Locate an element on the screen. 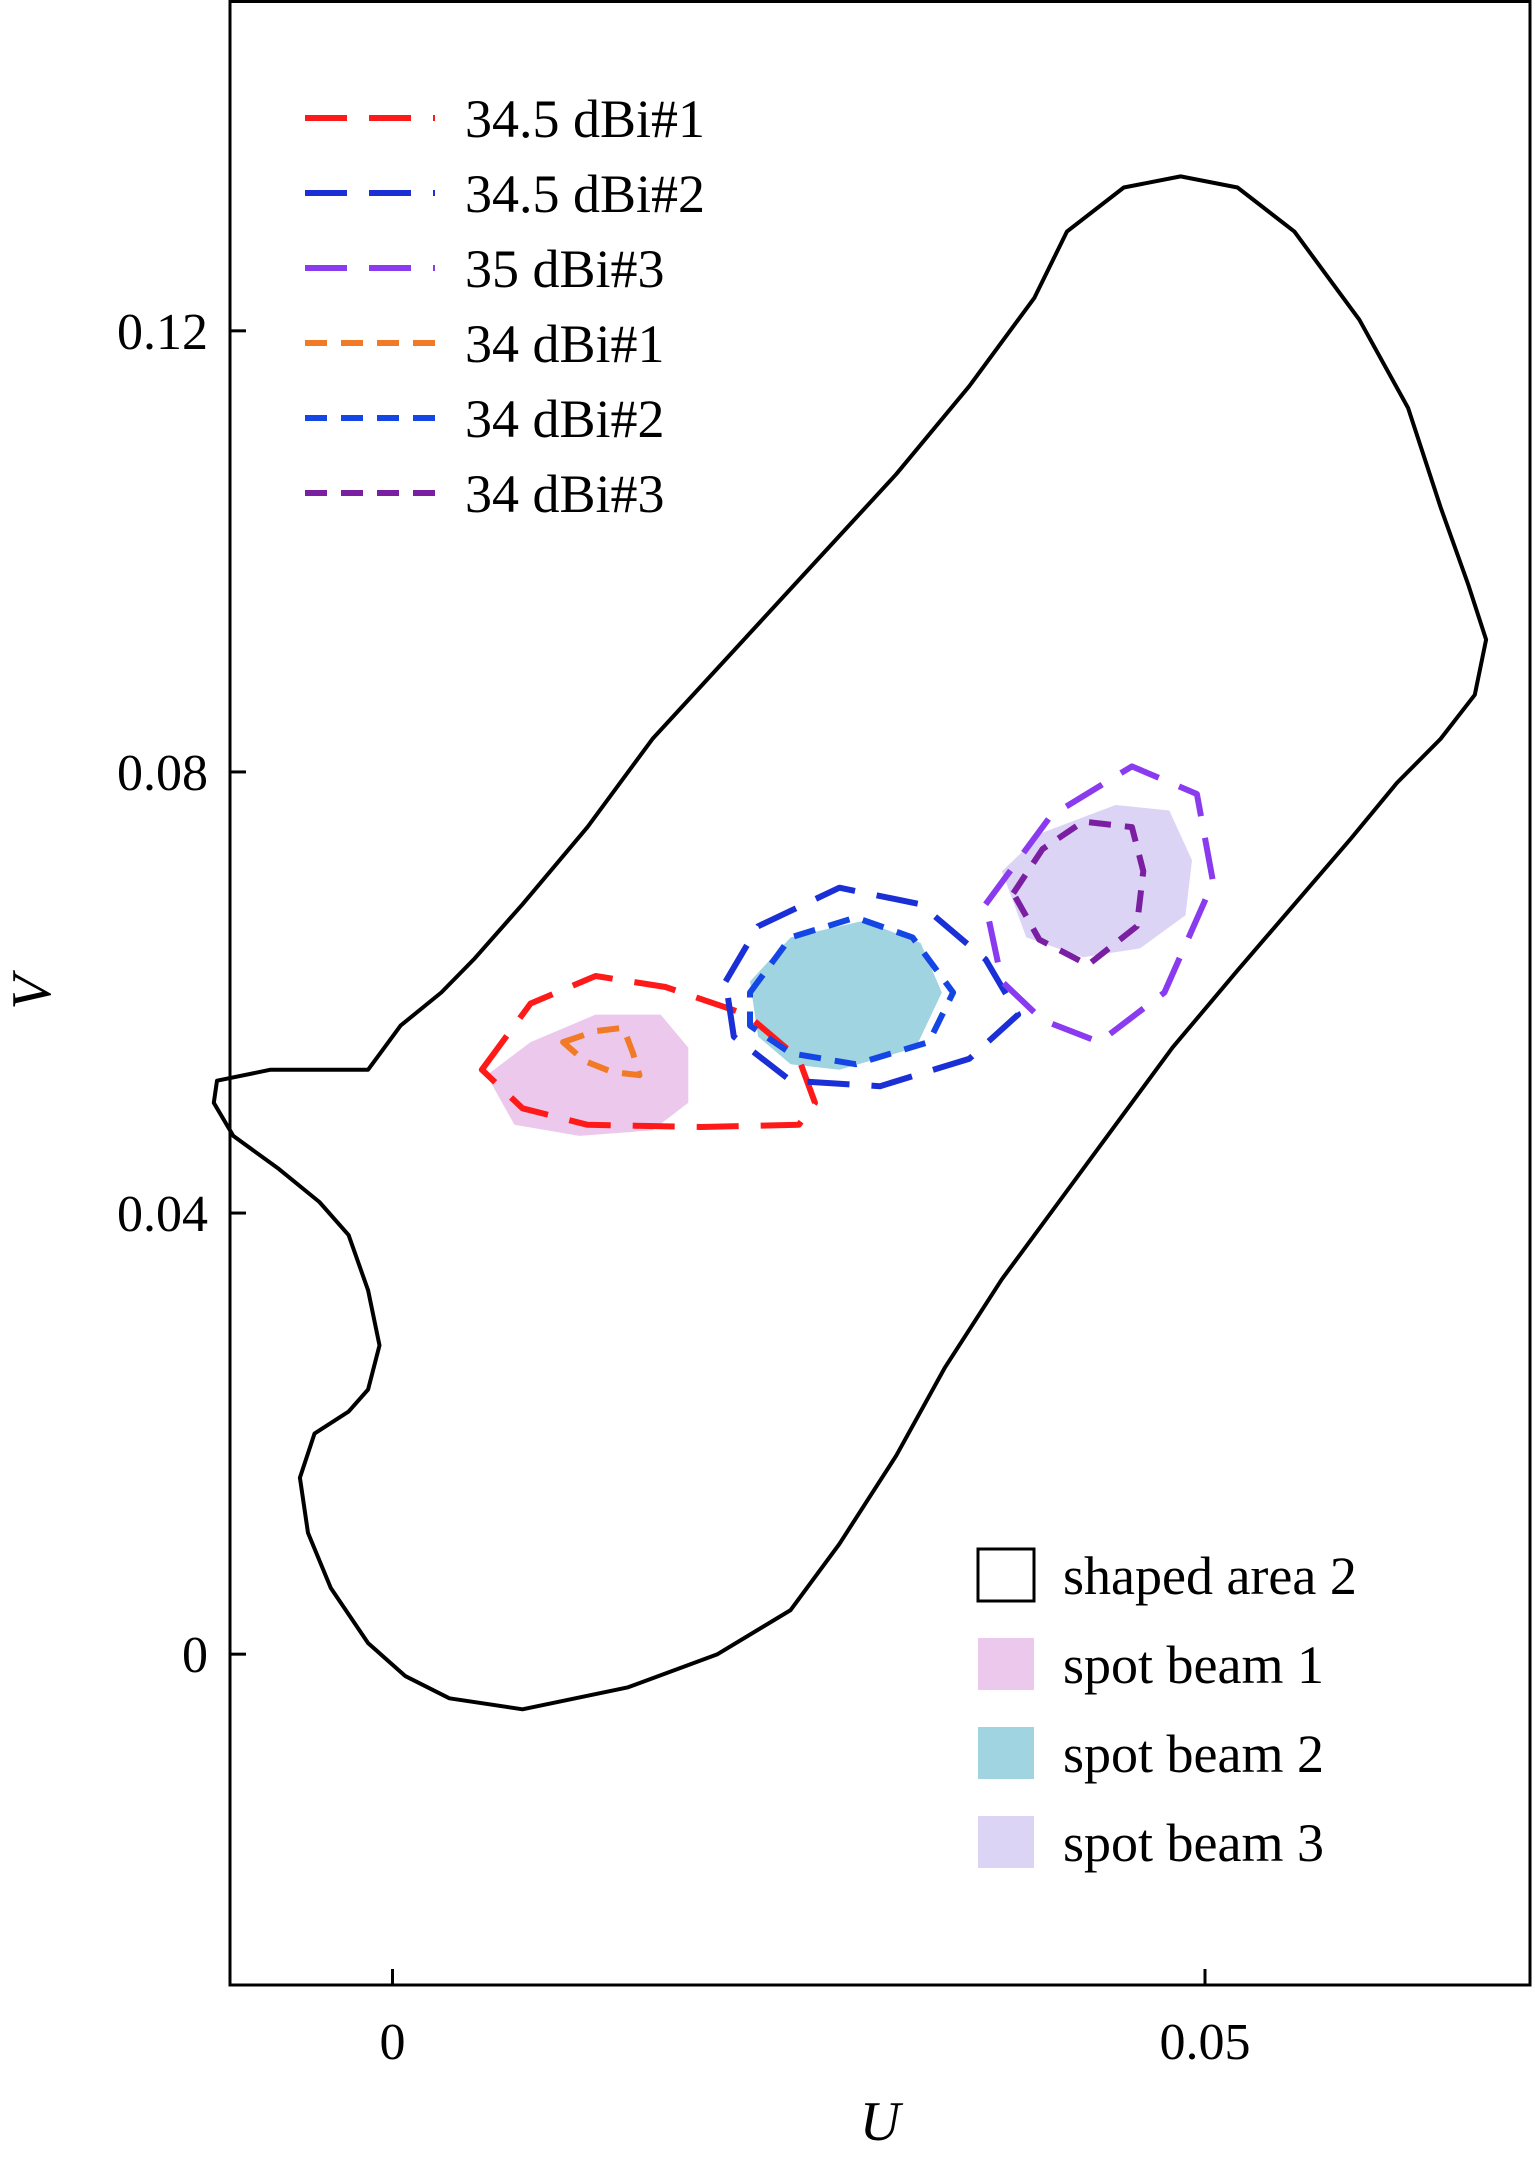 This screenshot has width=1535, height=2157. spot-beam-fills is located at coordinates (839, 970).